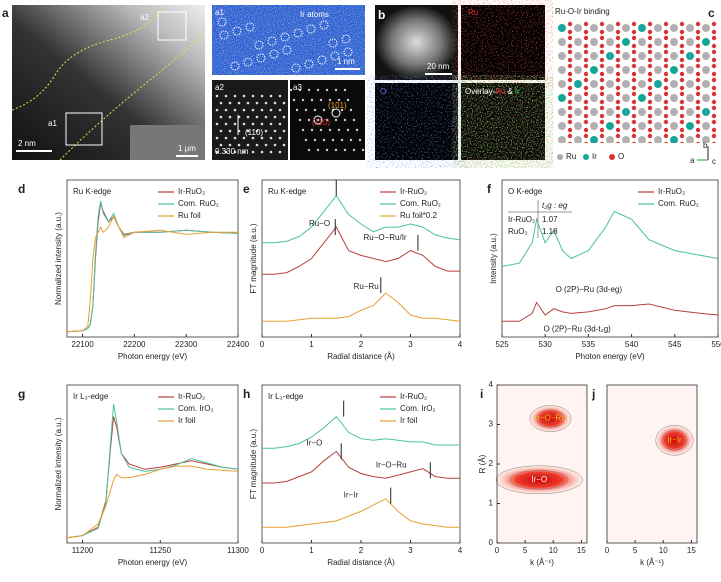  I want to click on t: Overlay-, so click(480, 91).